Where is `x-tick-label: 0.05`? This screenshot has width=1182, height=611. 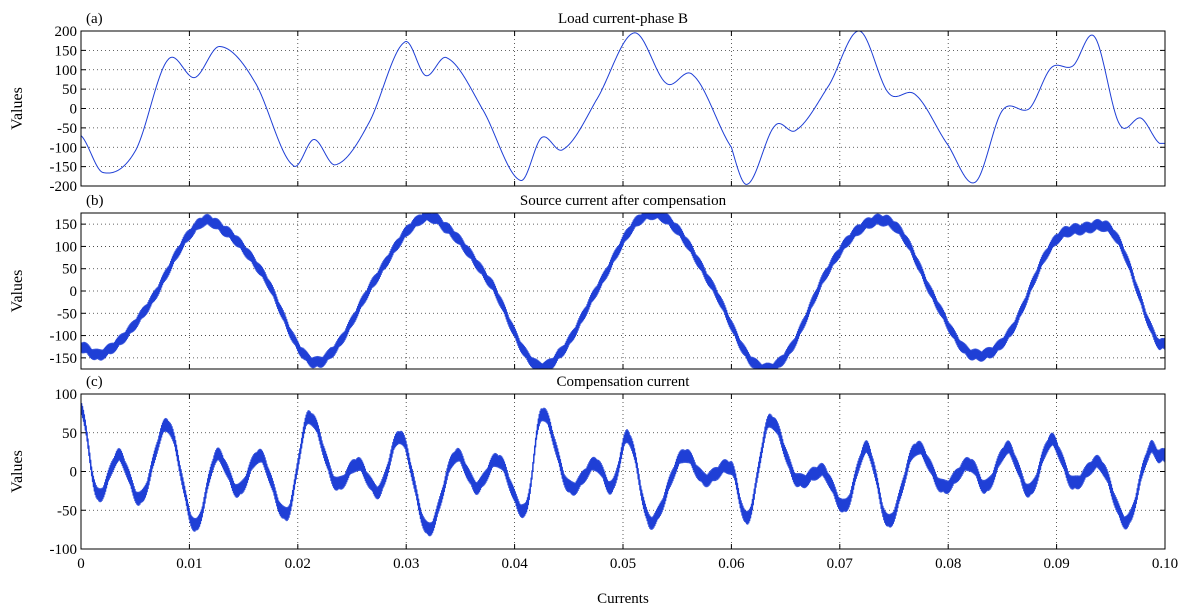 x-tick-label: 0.05 is located at coordinates (623, 564).